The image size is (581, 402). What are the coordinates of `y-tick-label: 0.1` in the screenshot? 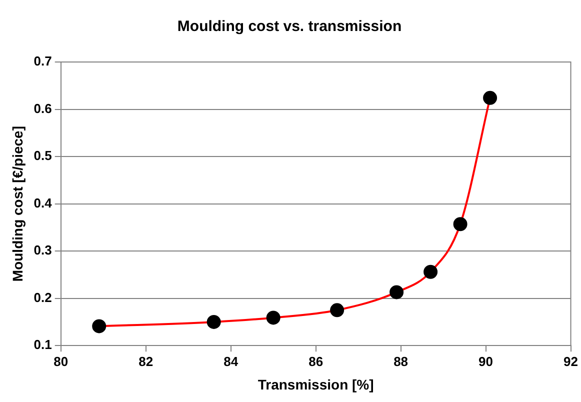 It's located at (43, 344).